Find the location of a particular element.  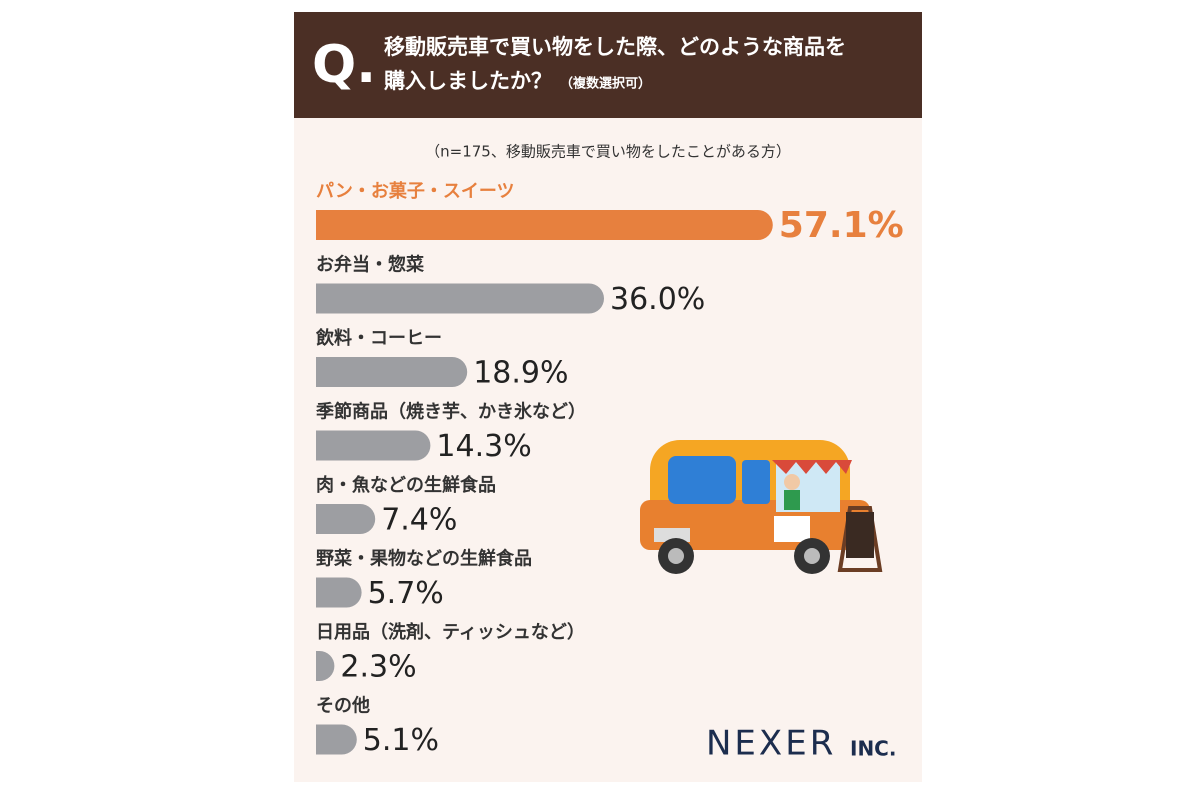

category-label: 野菜・果物などの生鮮食品 is located at coordinates (424, 559).